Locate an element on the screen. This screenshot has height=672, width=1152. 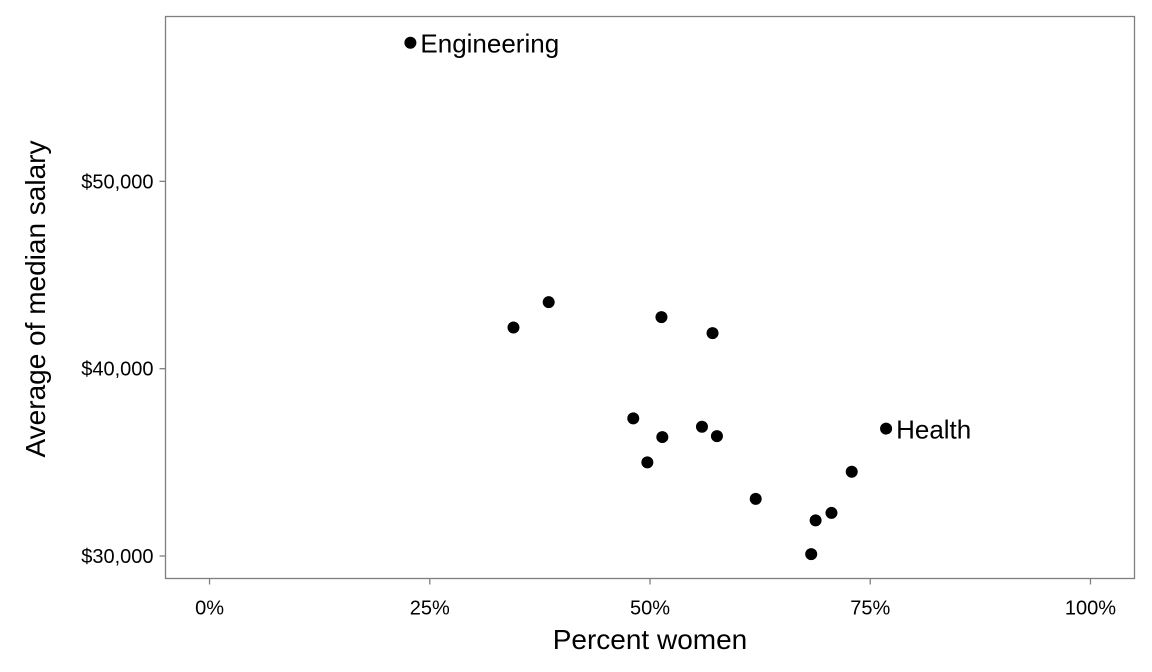
point-label: Engineering is located at coordinates (489, 44).